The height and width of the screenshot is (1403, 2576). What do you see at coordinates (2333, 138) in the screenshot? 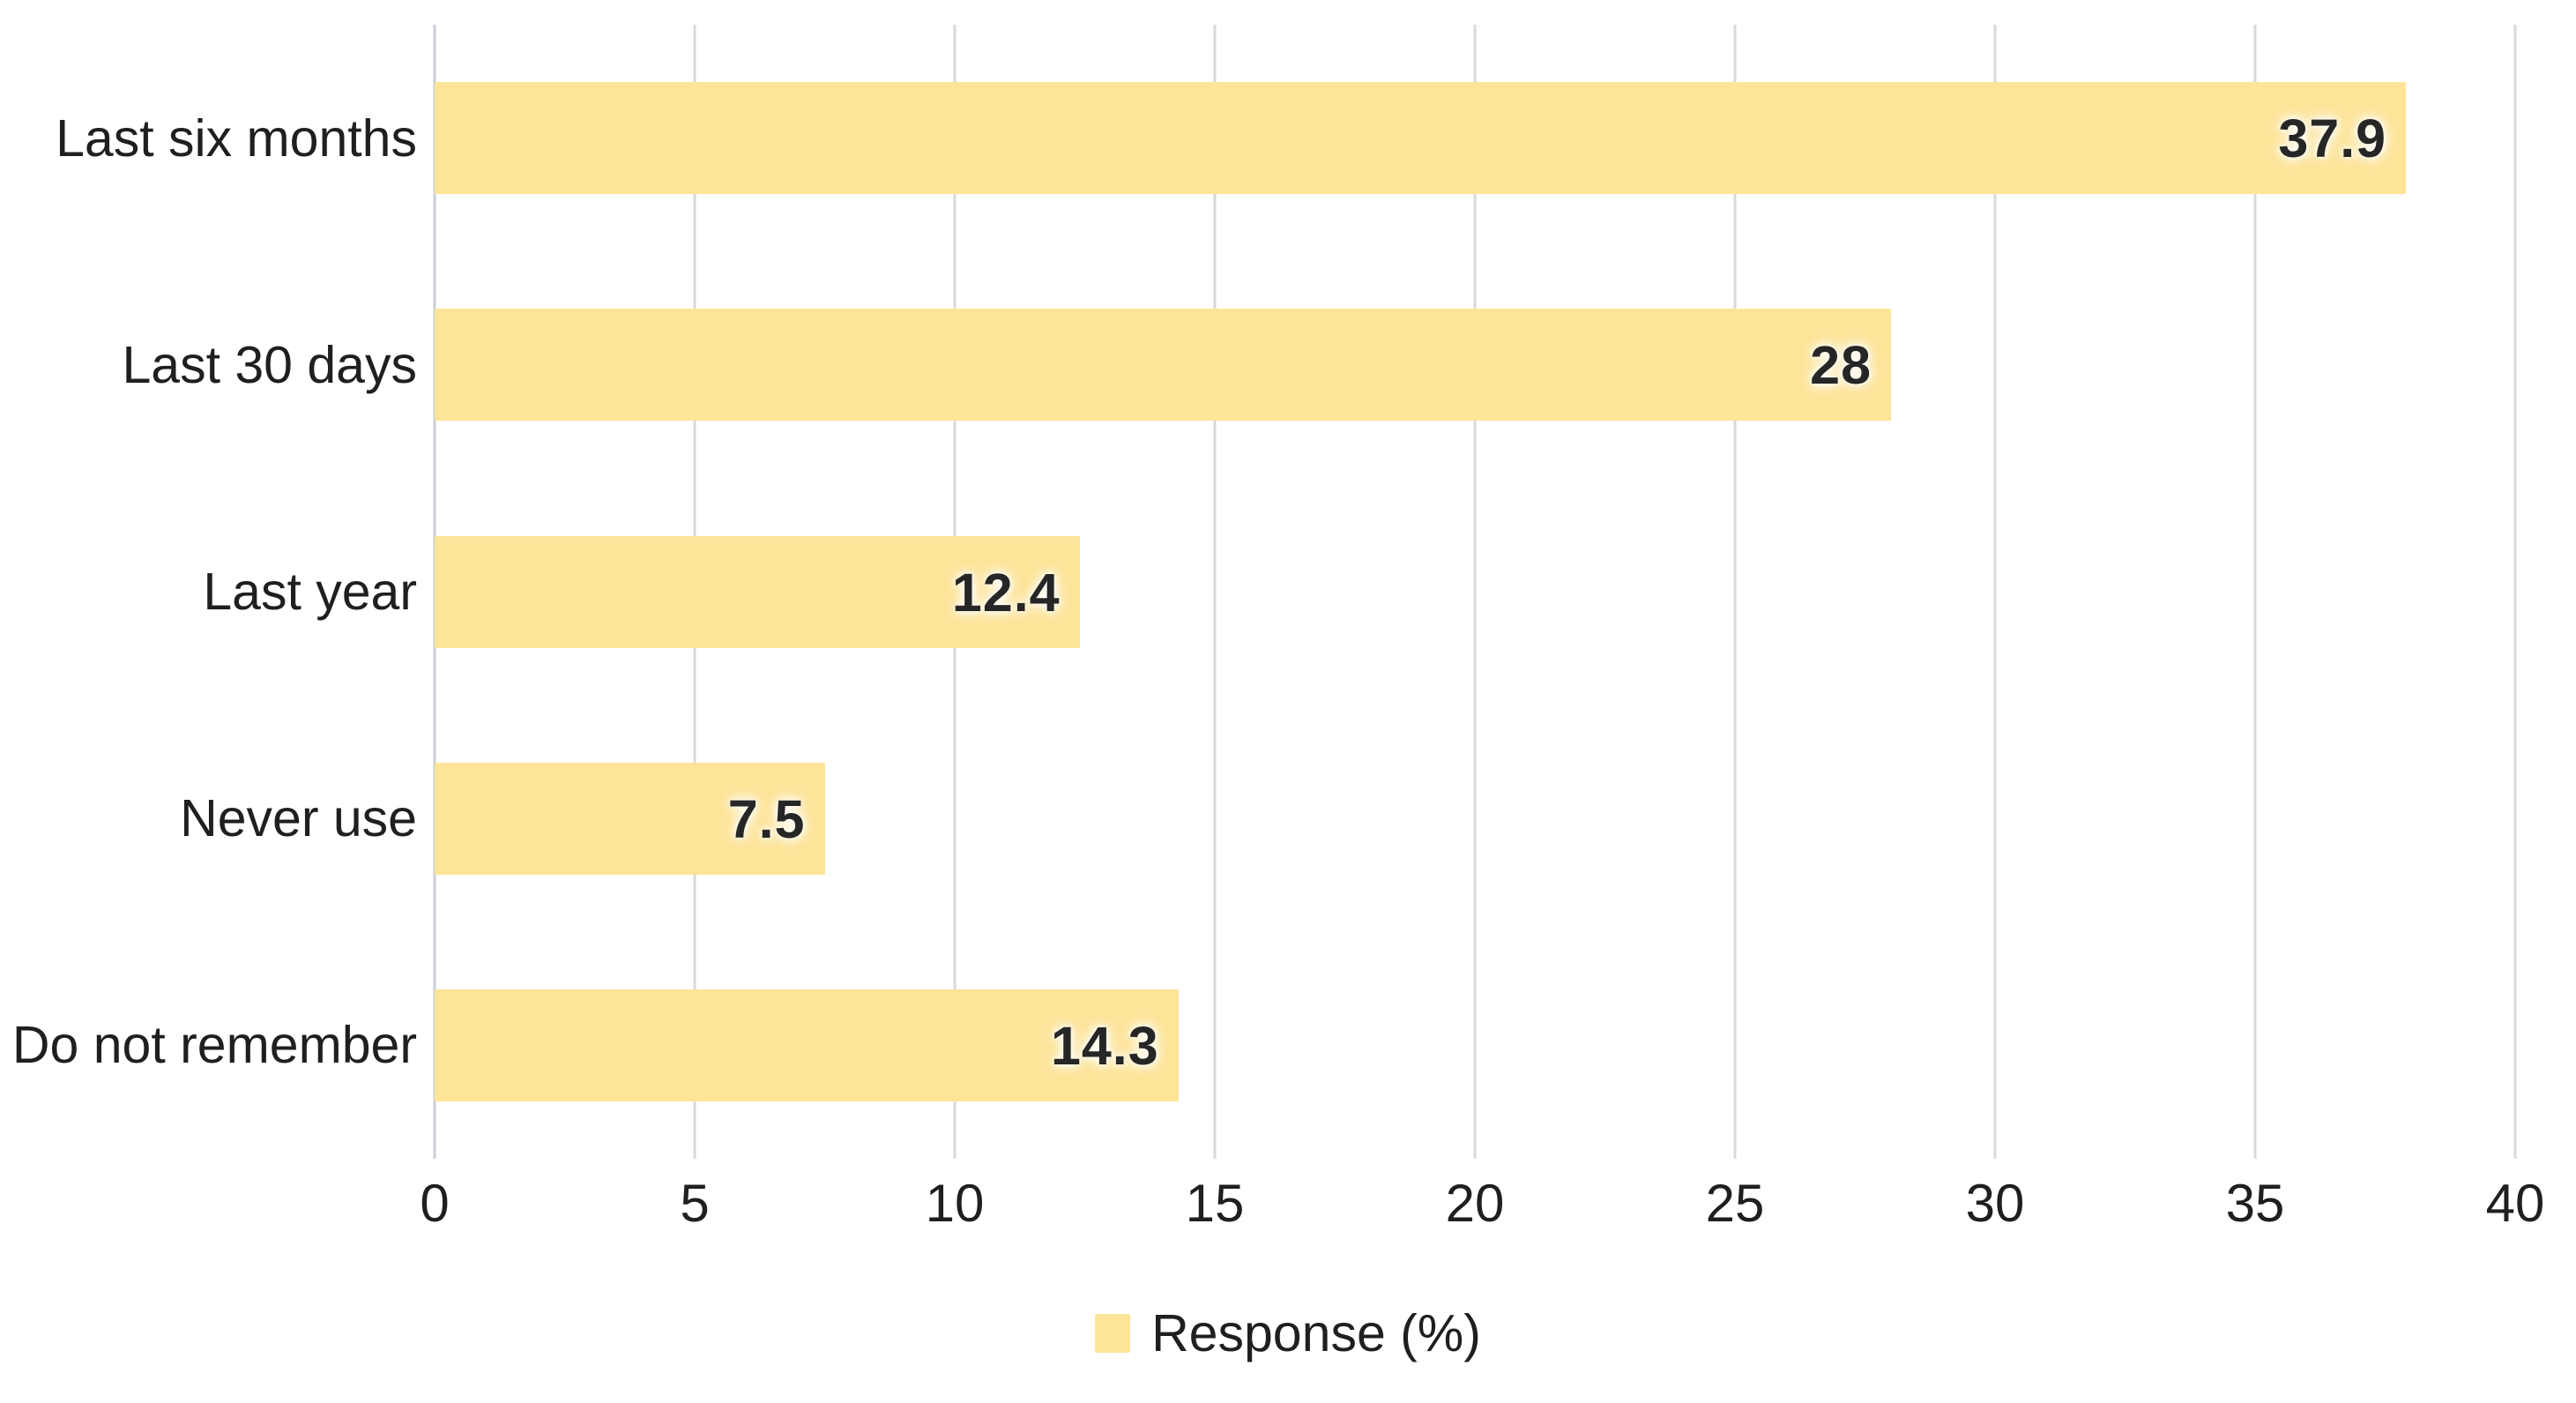
I see `bar-value-label: 37.9` at bounding box center [2333, 138].